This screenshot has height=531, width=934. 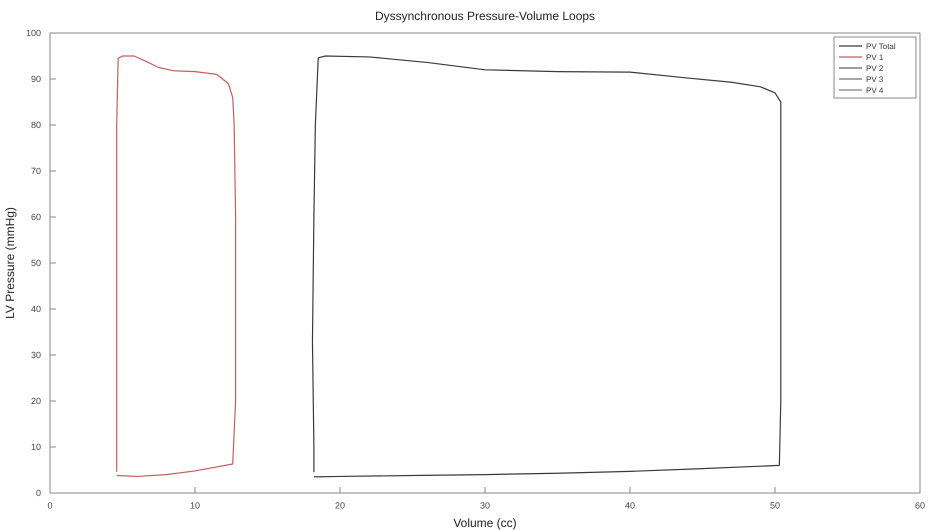 What do you see at coordinates (875, 79) in the screenshot?
I see `legend-label: PV 3` at bounding box center [875, 79].